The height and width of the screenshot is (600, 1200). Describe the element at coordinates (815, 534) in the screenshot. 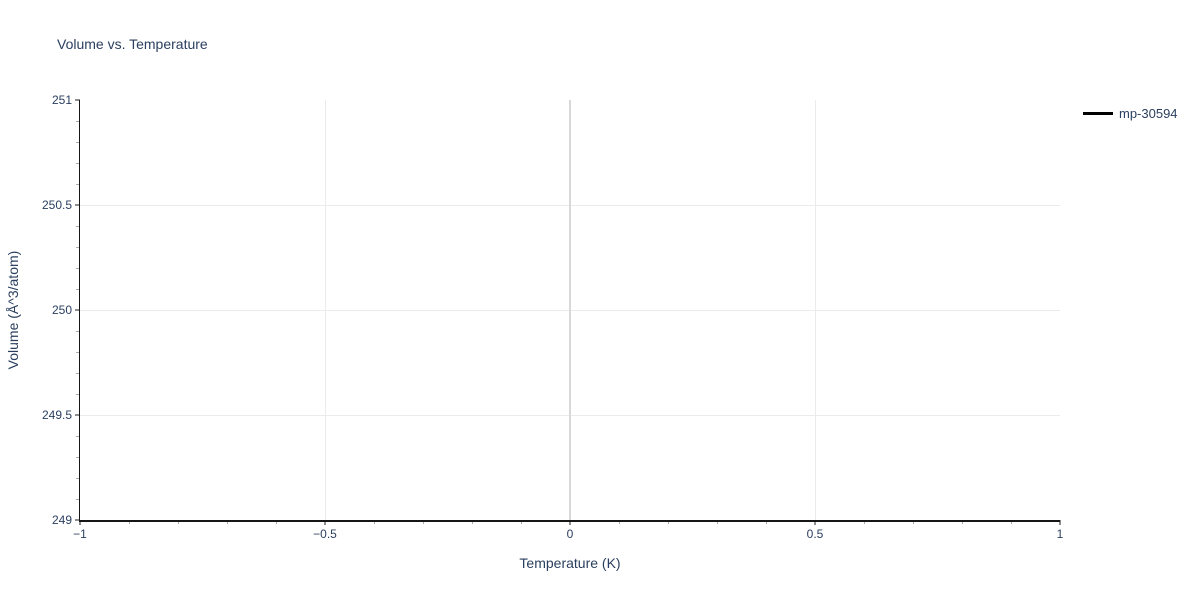

I see `x-tick-label: 0.5` at that location.